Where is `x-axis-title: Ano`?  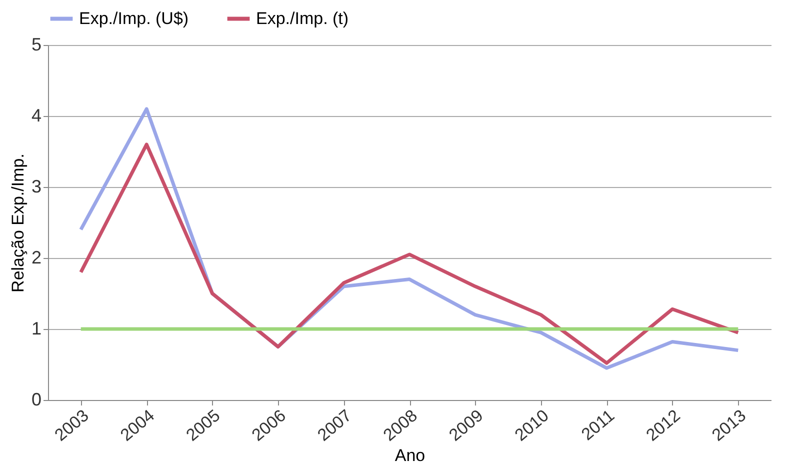 x-axis-title: Ano is located at coordinates (410, 456).